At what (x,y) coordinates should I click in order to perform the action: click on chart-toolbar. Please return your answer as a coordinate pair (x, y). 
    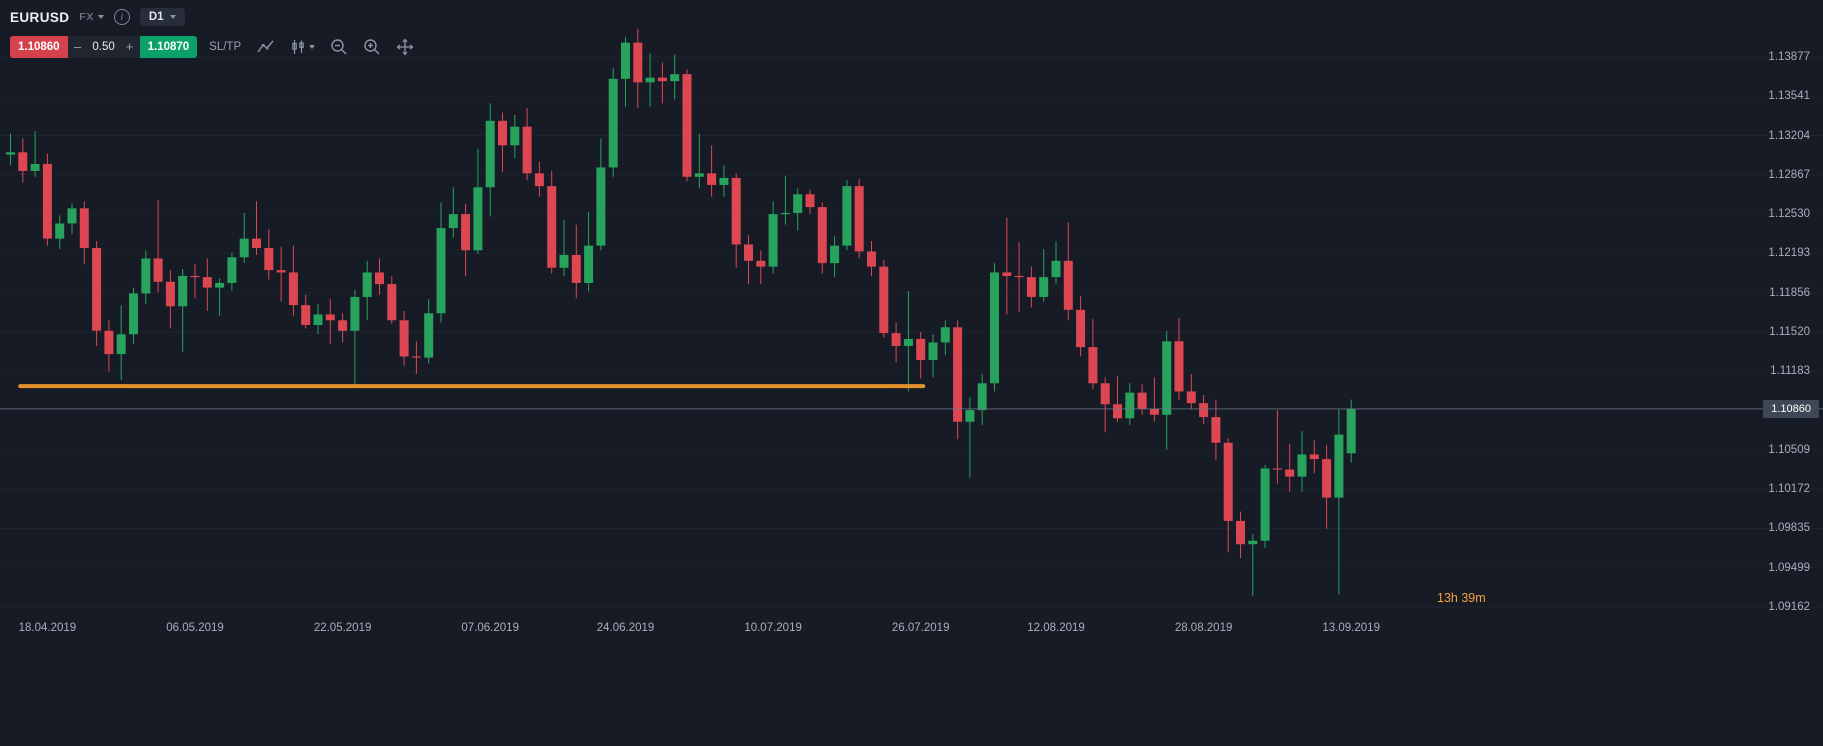
    Looking at the image, I should click on (335, 47).